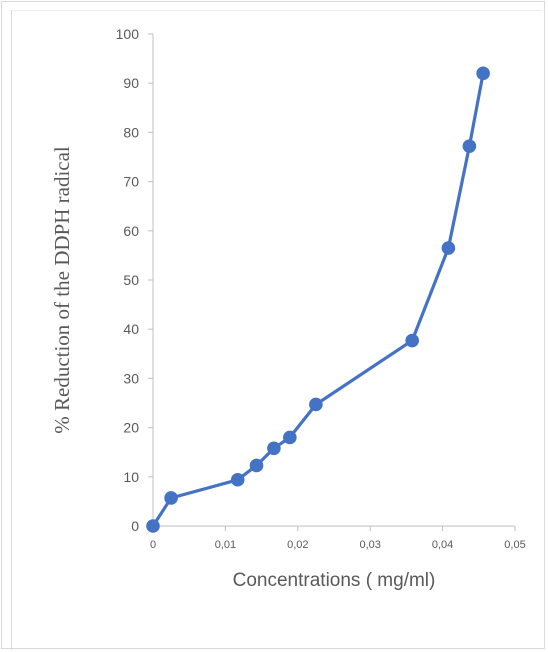 The width and height of the screenshot is (548, 652). I want to click on y-tick-label: 50, so click(131, 280).